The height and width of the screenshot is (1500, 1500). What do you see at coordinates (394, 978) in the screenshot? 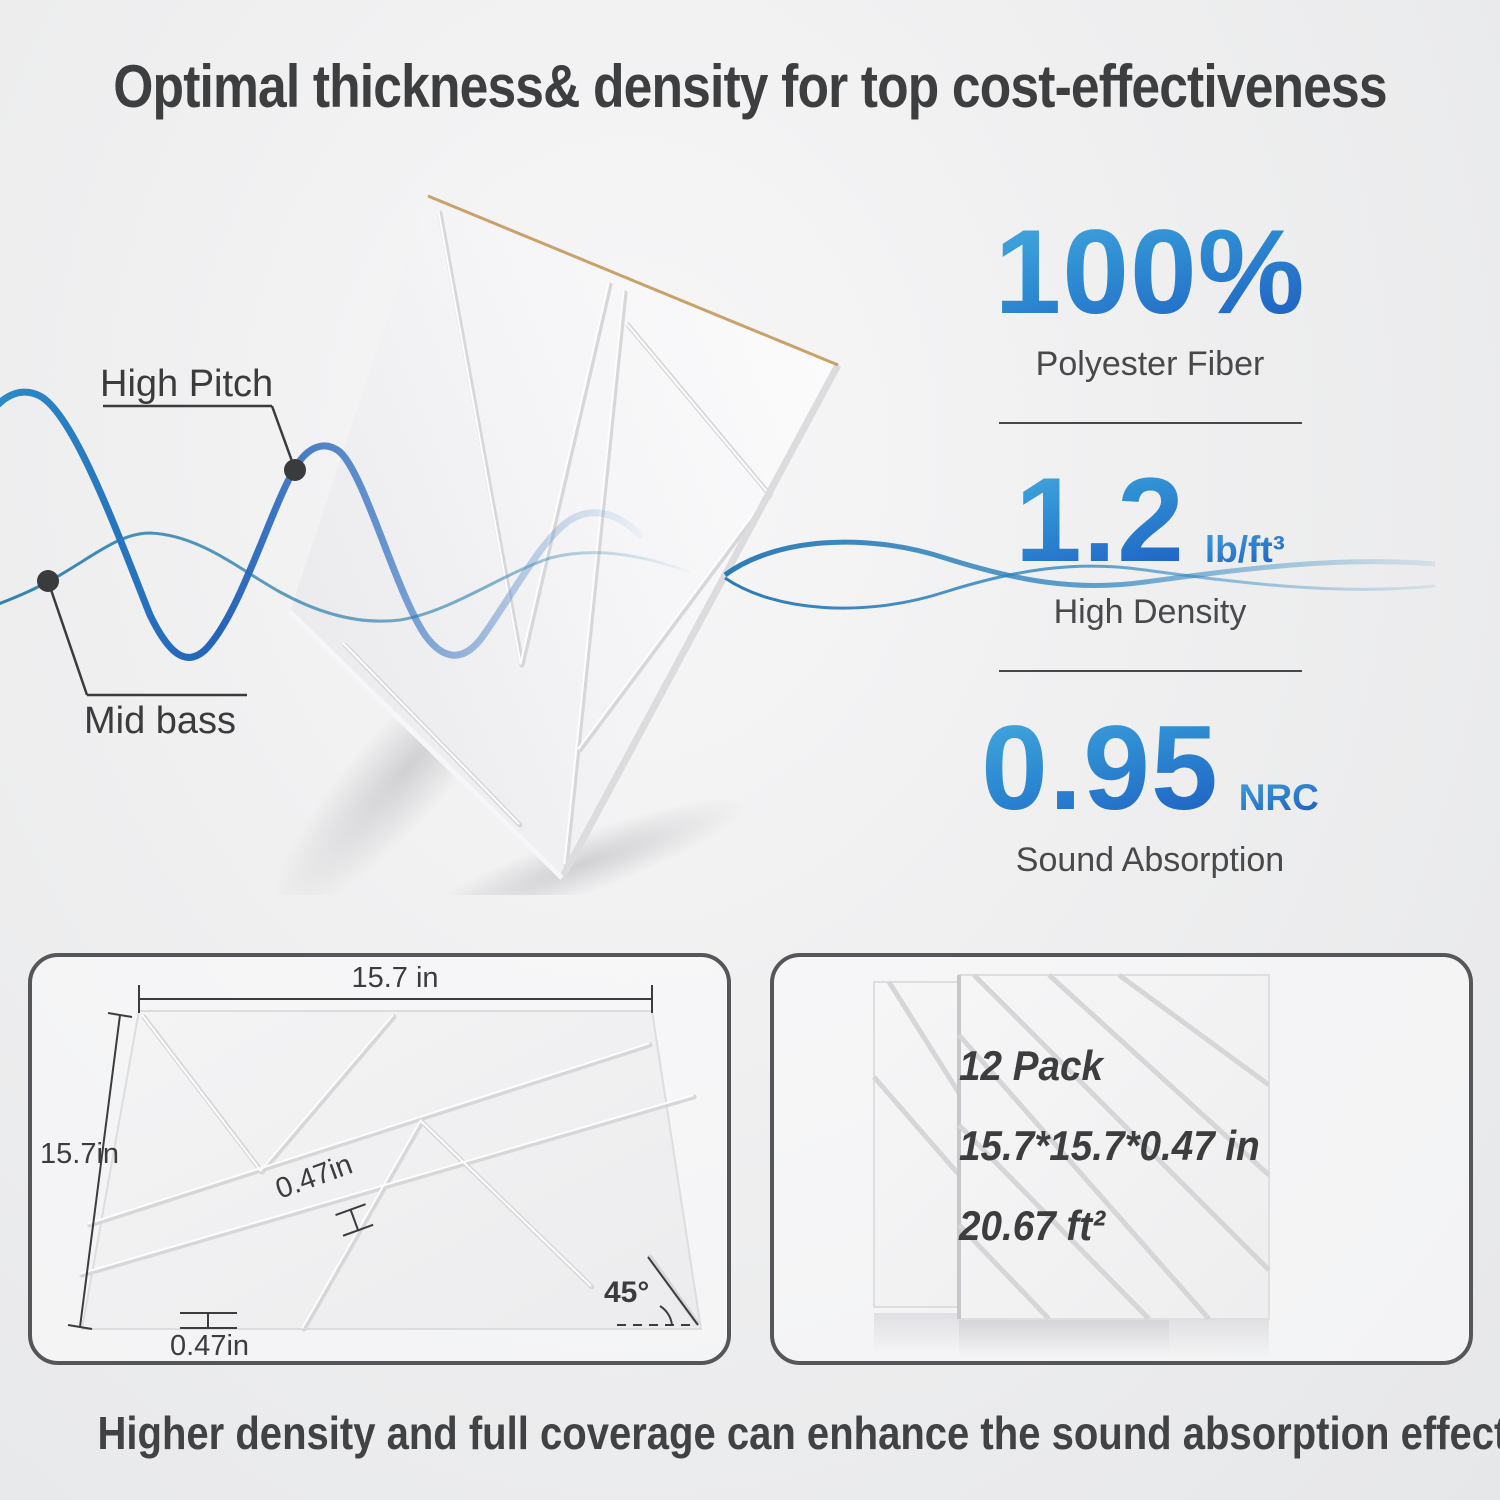
I see `width-dimension-label: 15.7 in` at bounding box center [394, 978].